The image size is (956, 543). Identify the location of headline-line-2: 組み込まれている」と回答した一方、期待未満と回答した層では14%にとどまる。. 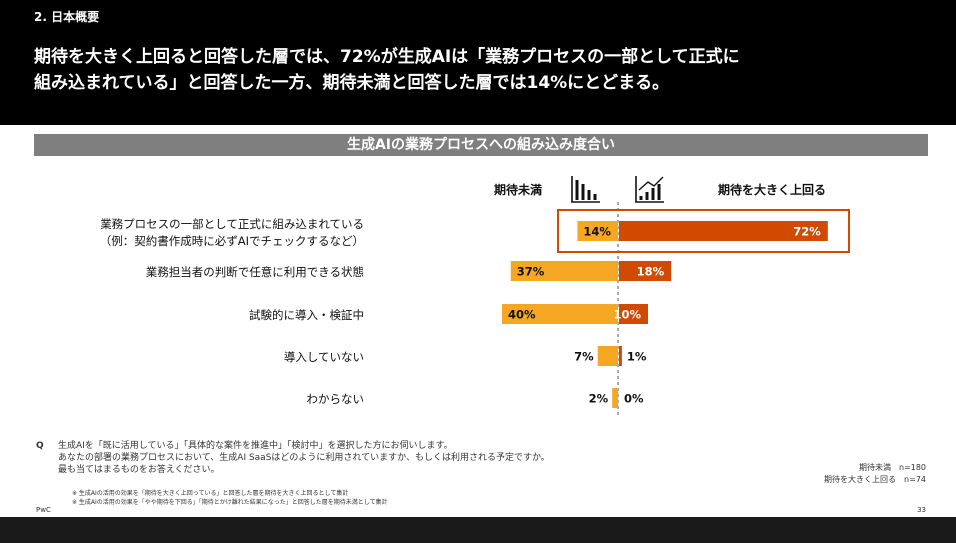
(352, 83).